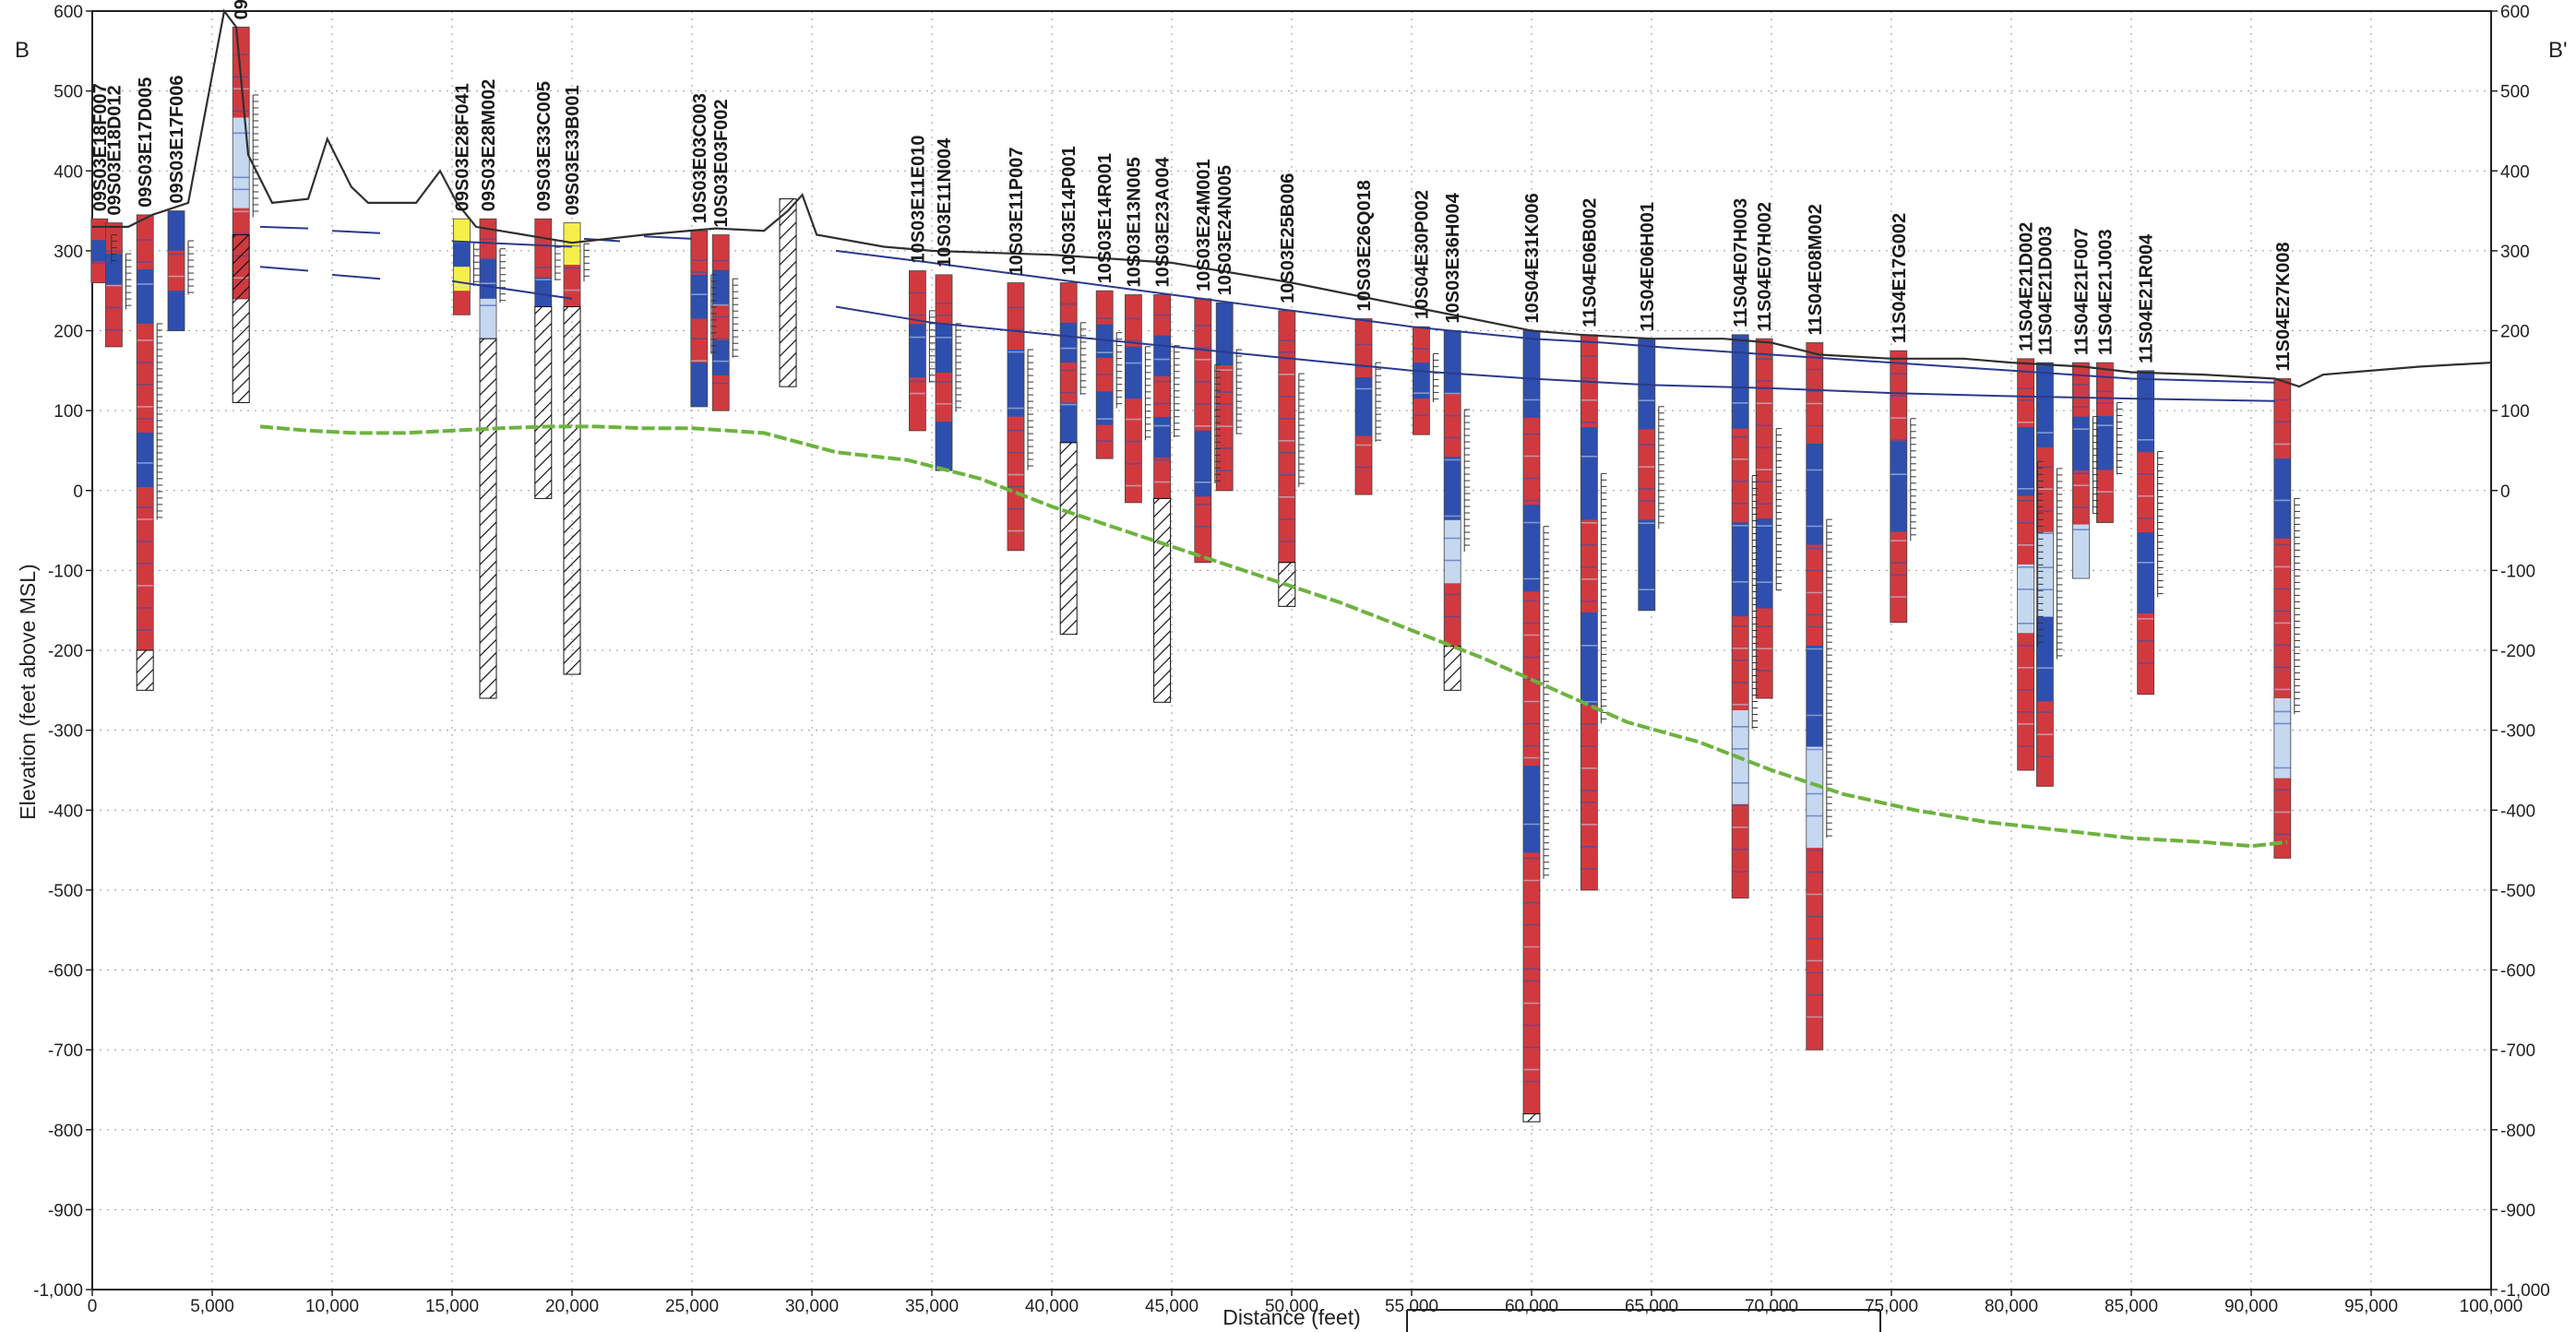  What do you see at coordinates (23, 50) in the screenshot?
I see `section-end-left-label: B` at bounding box center [23, 50].